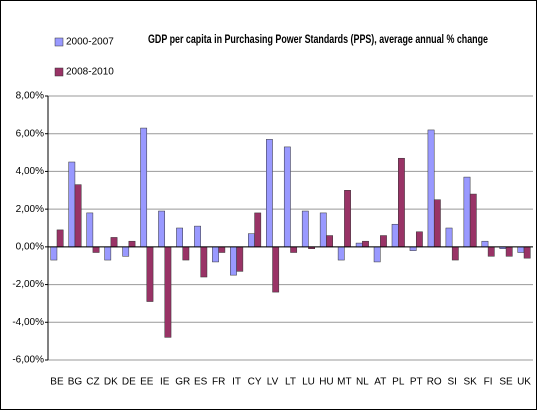 The image size is (537, 410). What do you see at coordinates (470, 382) in the screenshot?
I see `x-tick-label: SK` at bounding box center [470, 382].